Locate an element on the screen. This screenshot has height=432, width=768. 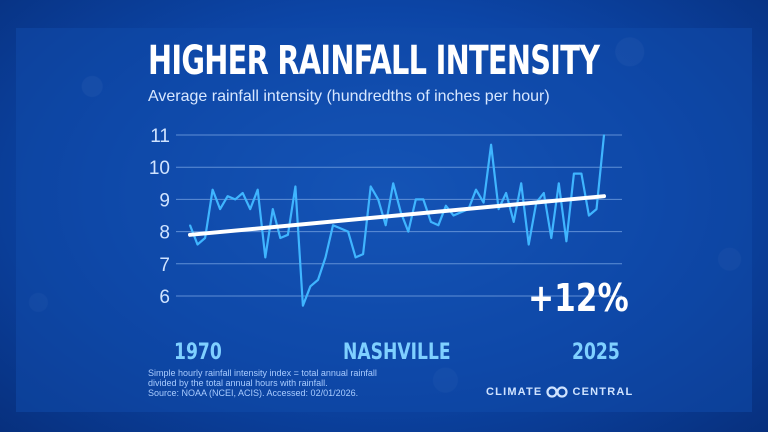
data-point-1976 is located at coordinates (235, 199).